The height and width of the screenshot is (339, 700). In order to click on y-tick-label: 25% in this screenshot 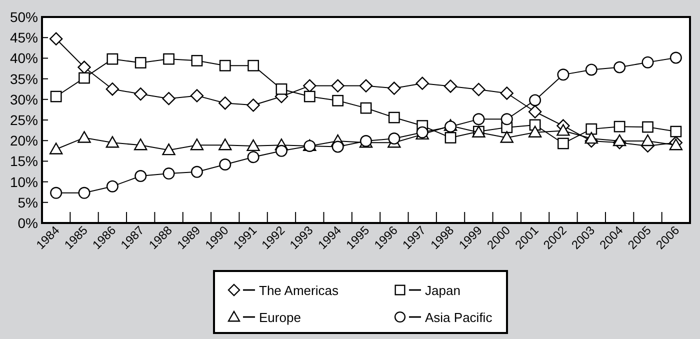, I will do `click(24, 120)`.